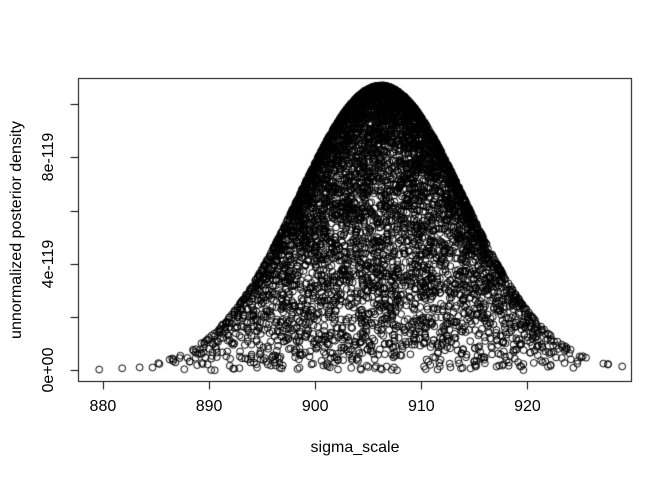 The height and width of the screenshot is (480, 672). Describe the element at coordinates (209, 406) in the screenshot. I see `x-tick-label-890: 890` at that location.